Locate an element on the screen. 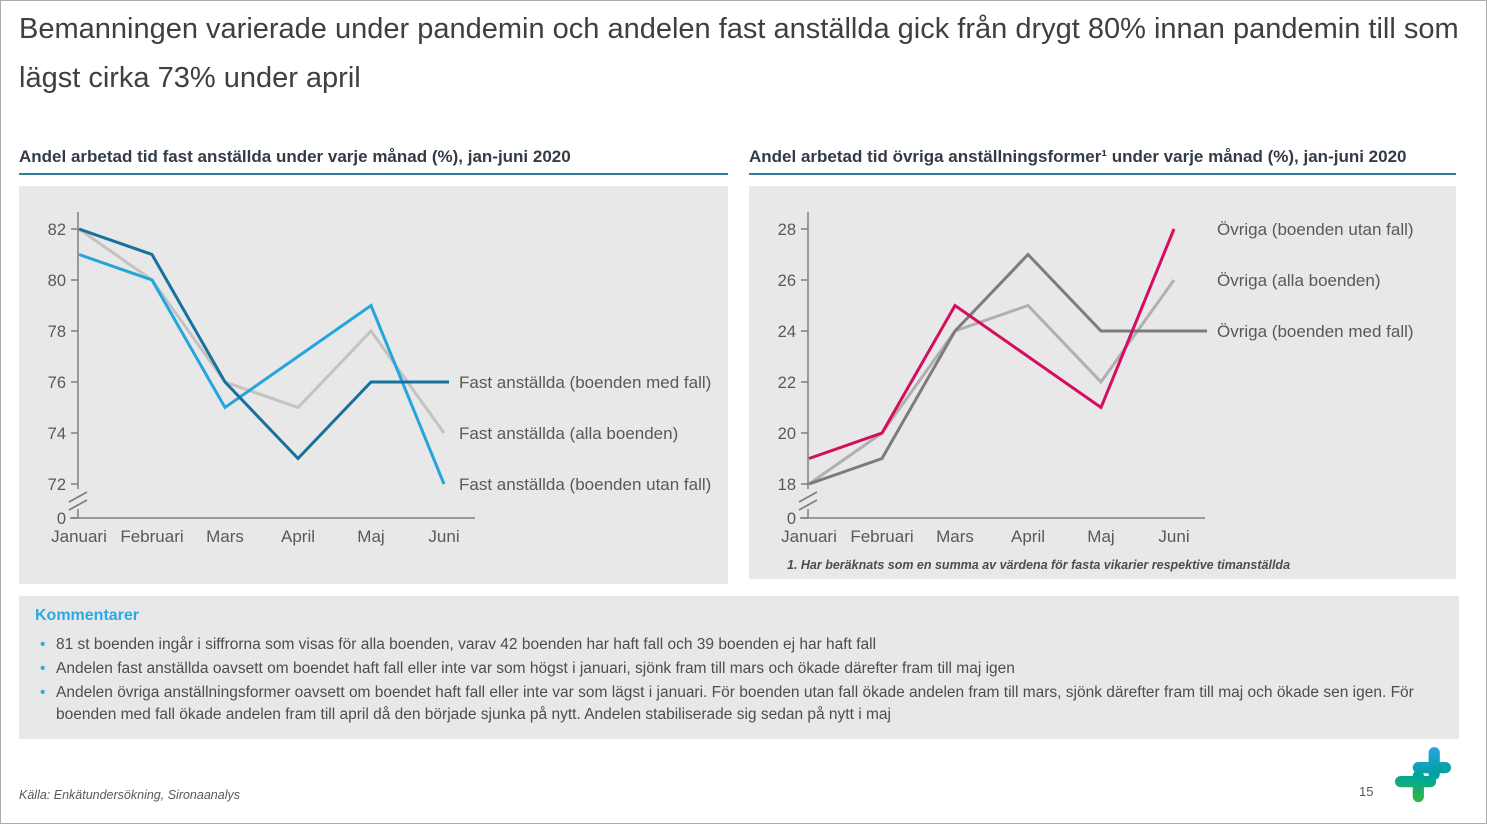 The width and height of the screenshot is (1487, 824). series-label: Övriga (alla boenden) is located at coordinates (1298, 280).